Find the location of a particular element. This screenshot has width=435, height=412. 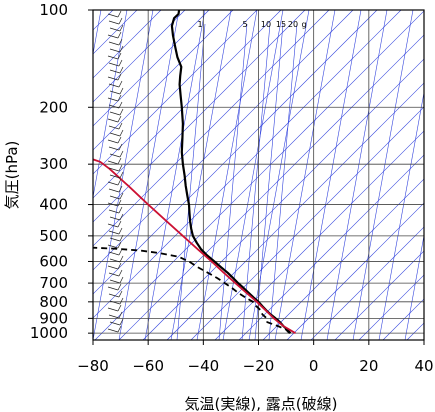

x-tick-label: −60 is located at coordinates (148, 366).